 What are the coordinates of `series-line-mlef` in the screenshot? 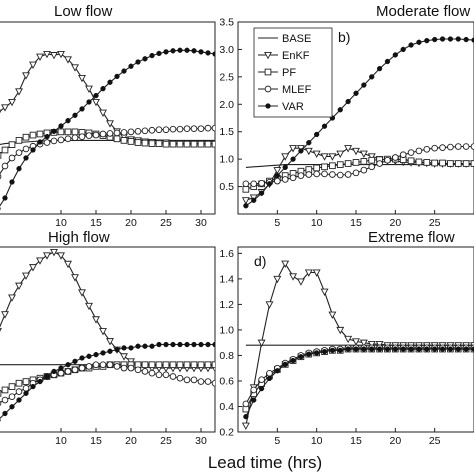 It's located at (359, 376).